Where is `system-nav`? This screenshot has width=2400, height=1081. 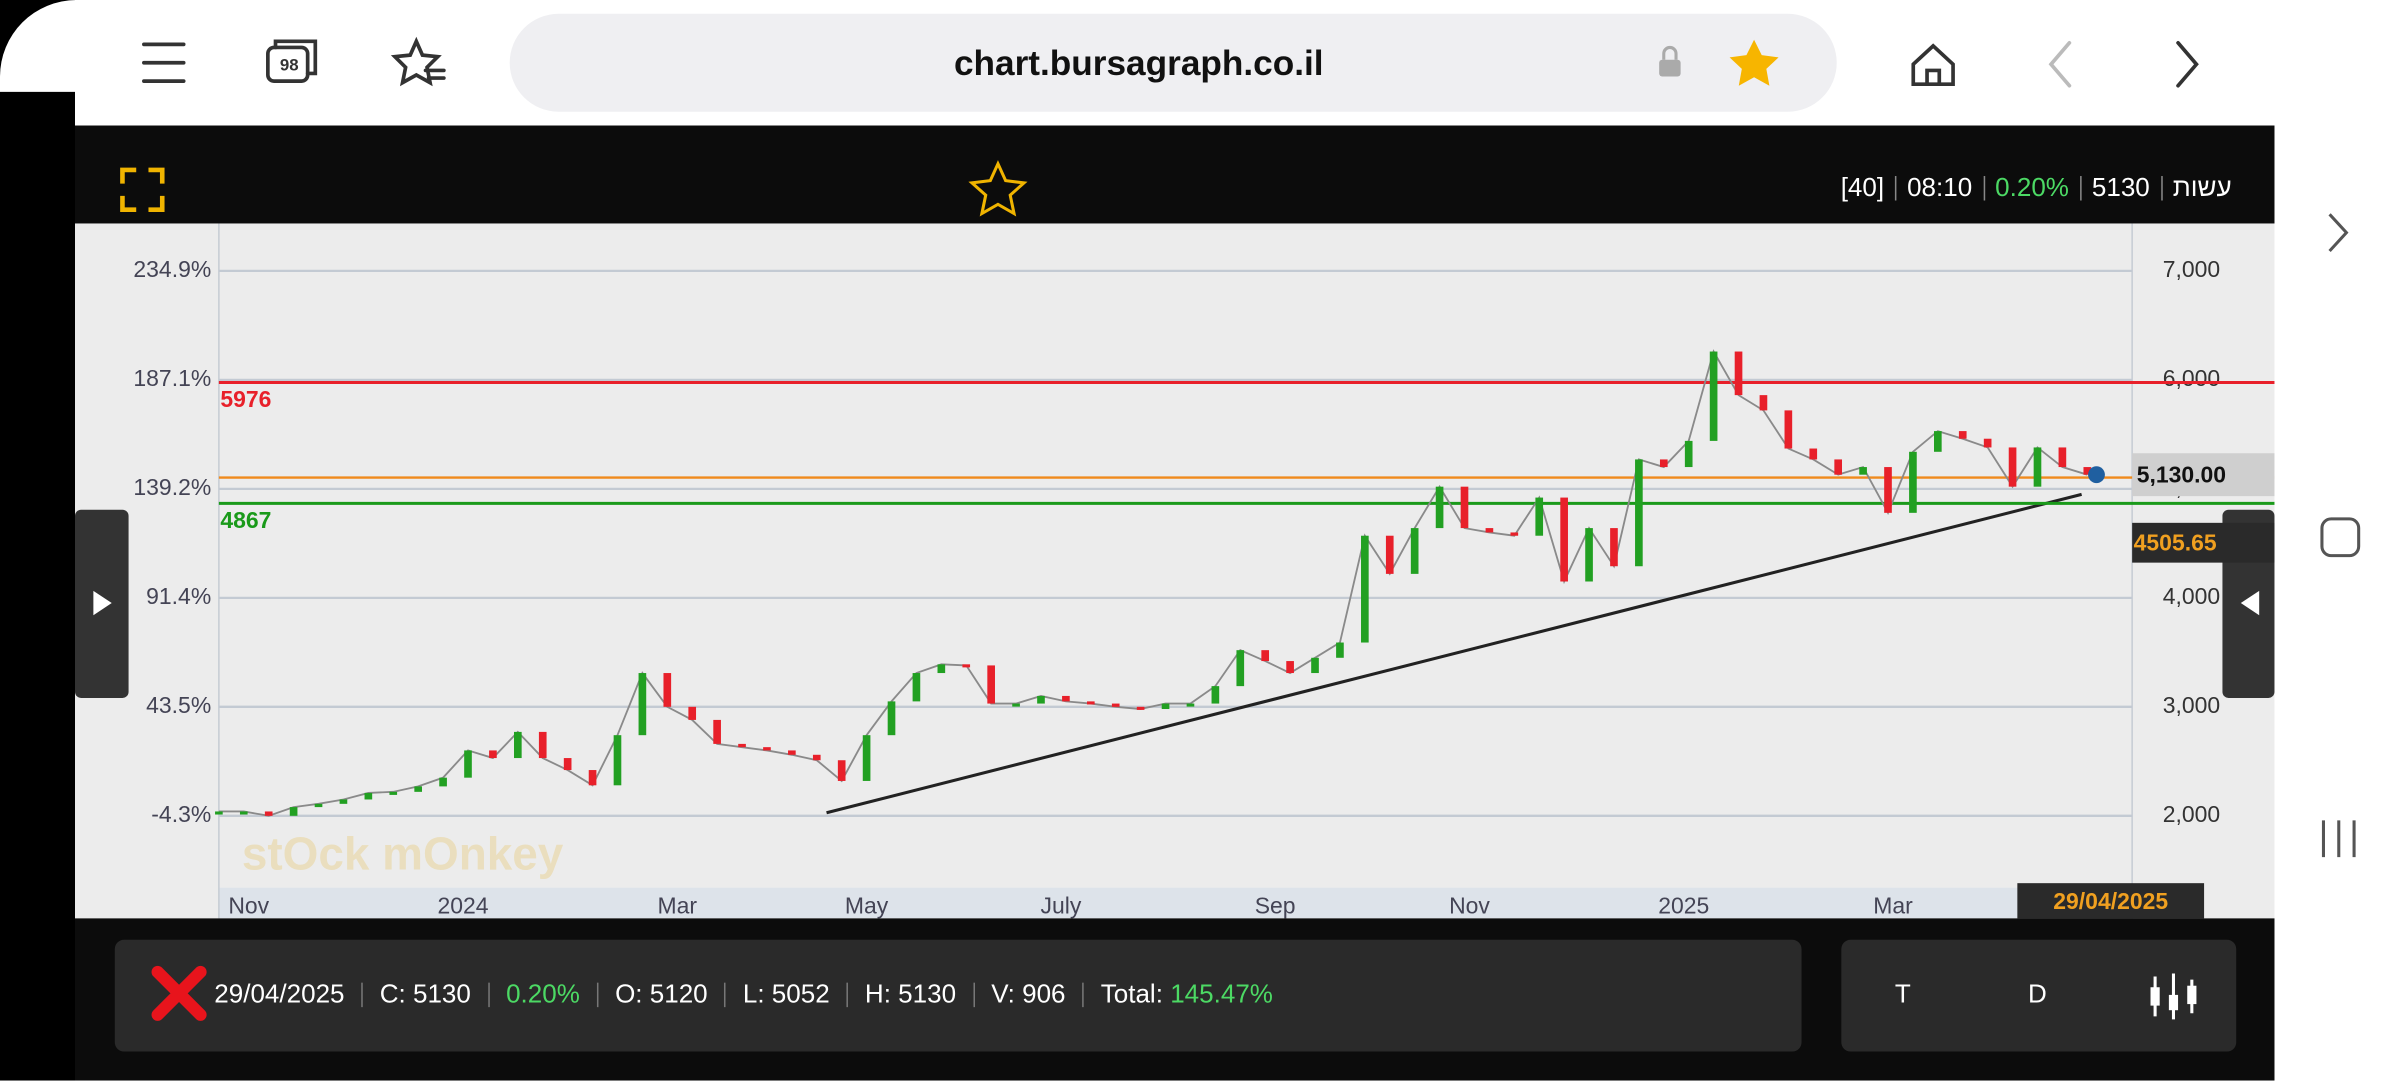
system-nav is located at coordinates (2340, 535).